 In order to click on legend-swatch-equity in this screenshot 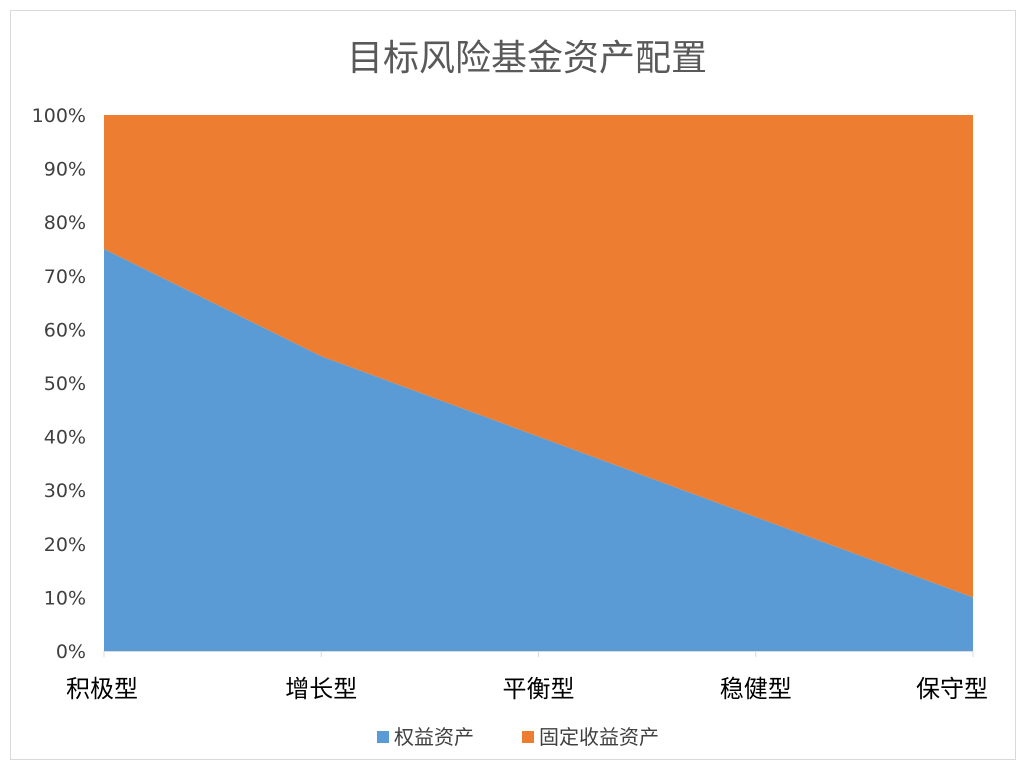, I will do `click(383, 737)`.